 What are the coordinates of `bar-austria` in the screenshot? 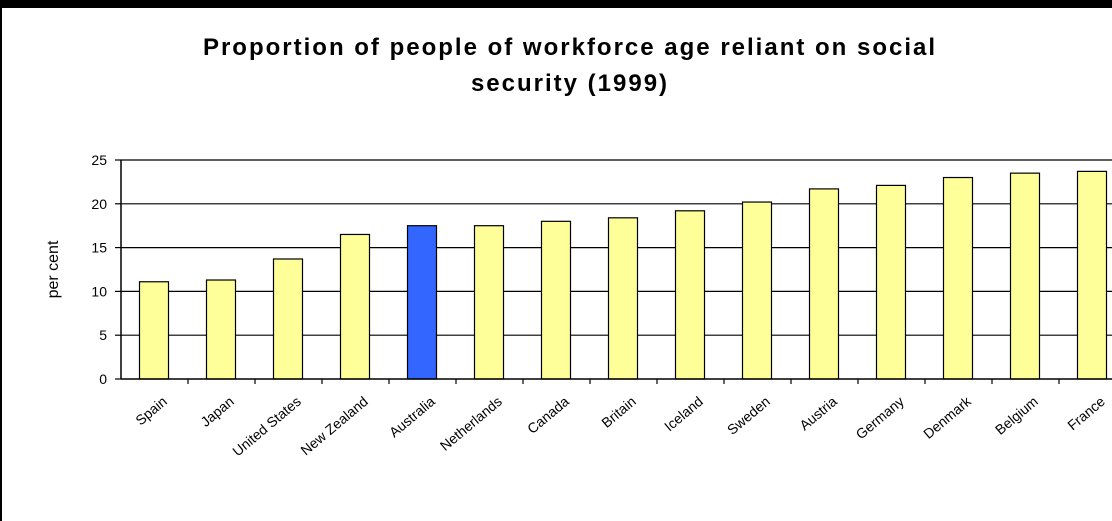 It's located at (824, 284).